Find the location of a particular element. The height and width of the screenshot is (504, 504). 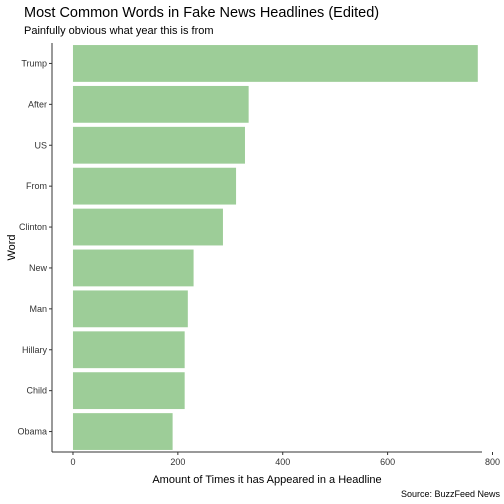

y-tick-label: Clinton is located at coordinates (33, 227).